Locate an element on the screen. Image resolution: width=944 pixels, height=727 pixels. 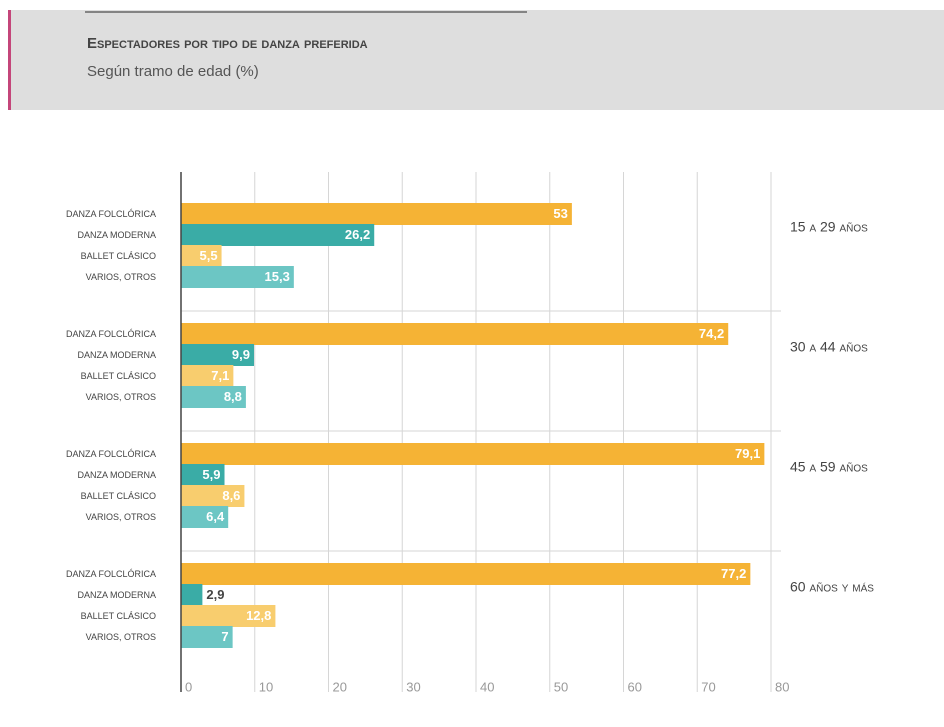
value-label: 74,2 is located at coordinates (711, 333).